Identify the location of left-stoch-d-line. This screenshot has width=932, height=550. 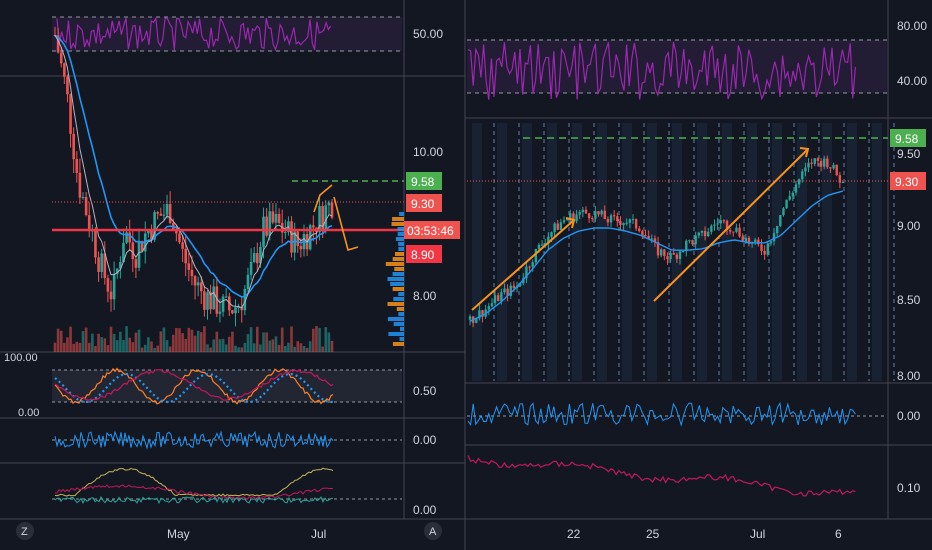
(194, 388).